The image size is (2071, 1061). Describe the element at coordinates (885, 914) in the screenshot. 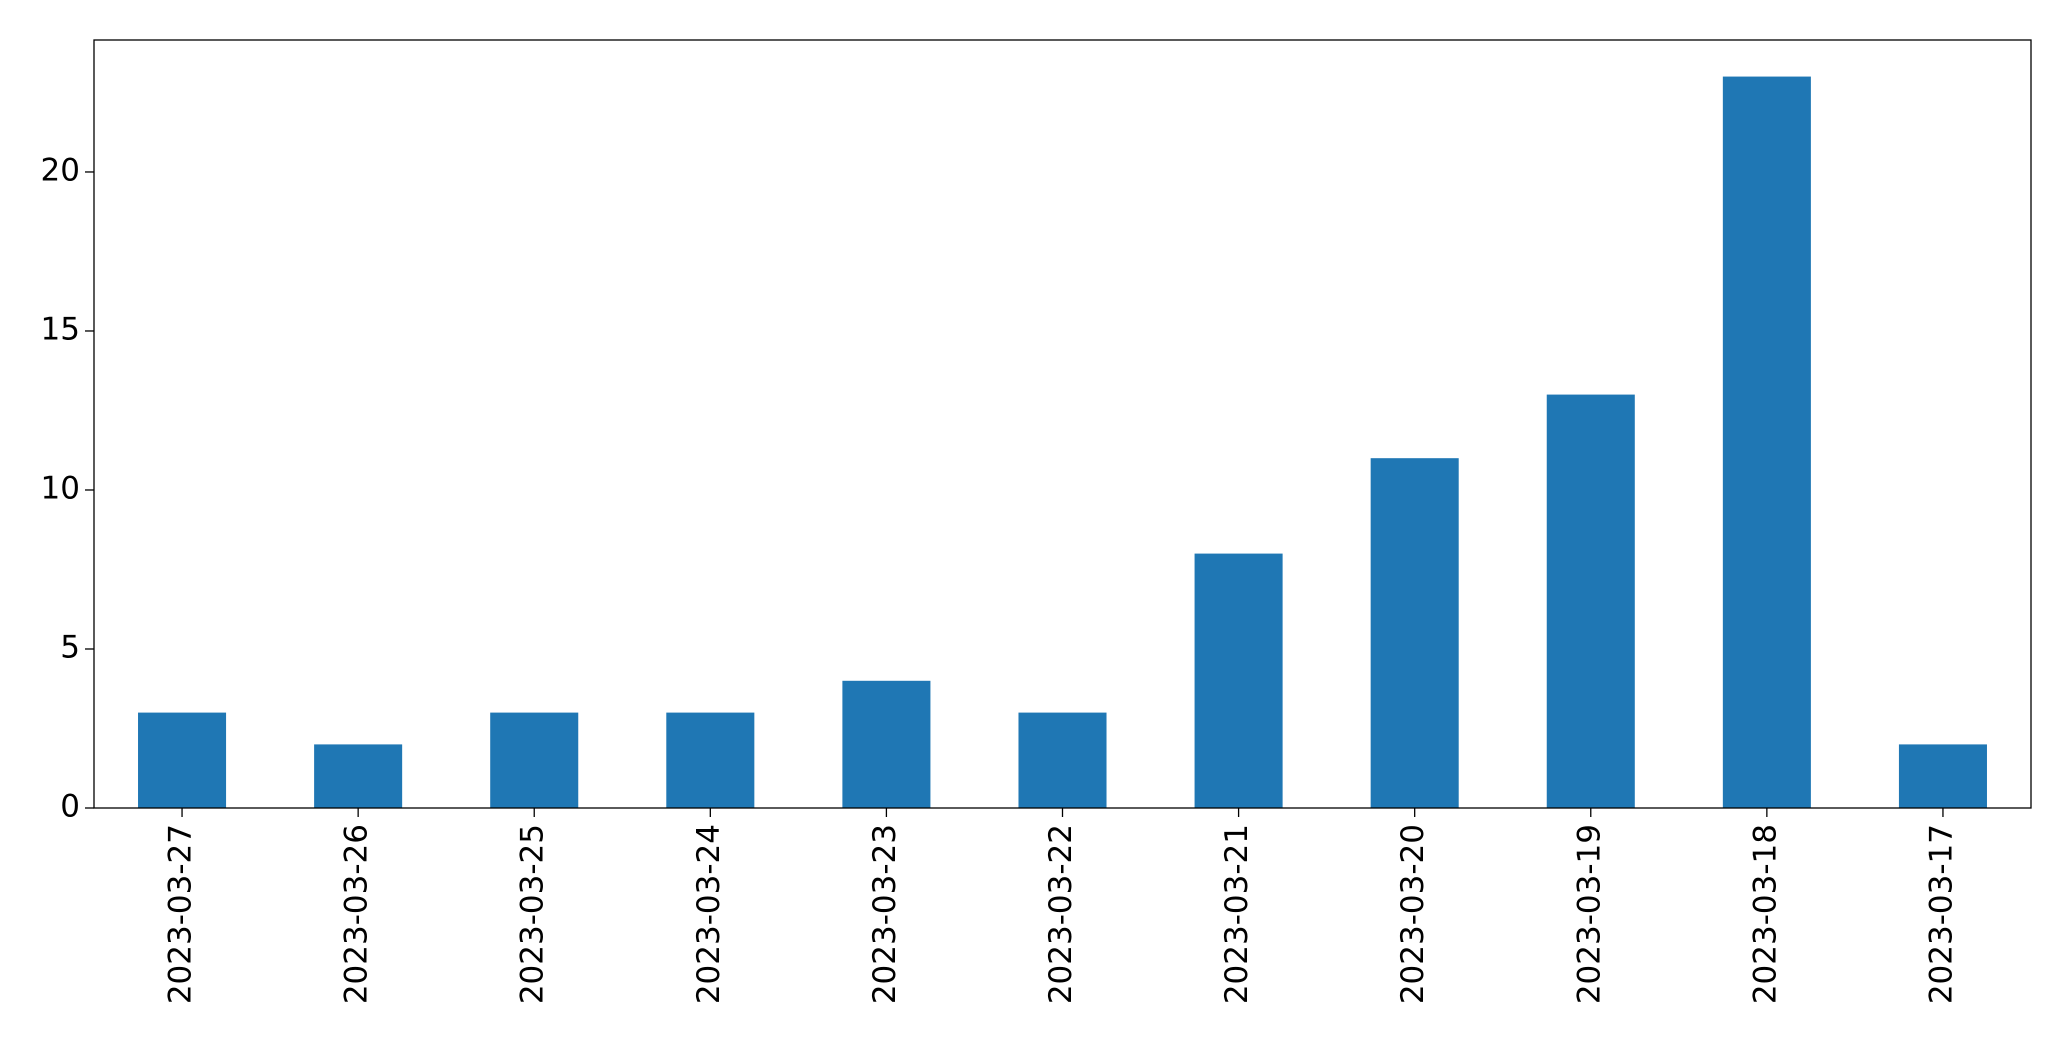

I see `x-tick-label: 2023-03-23` at that location.